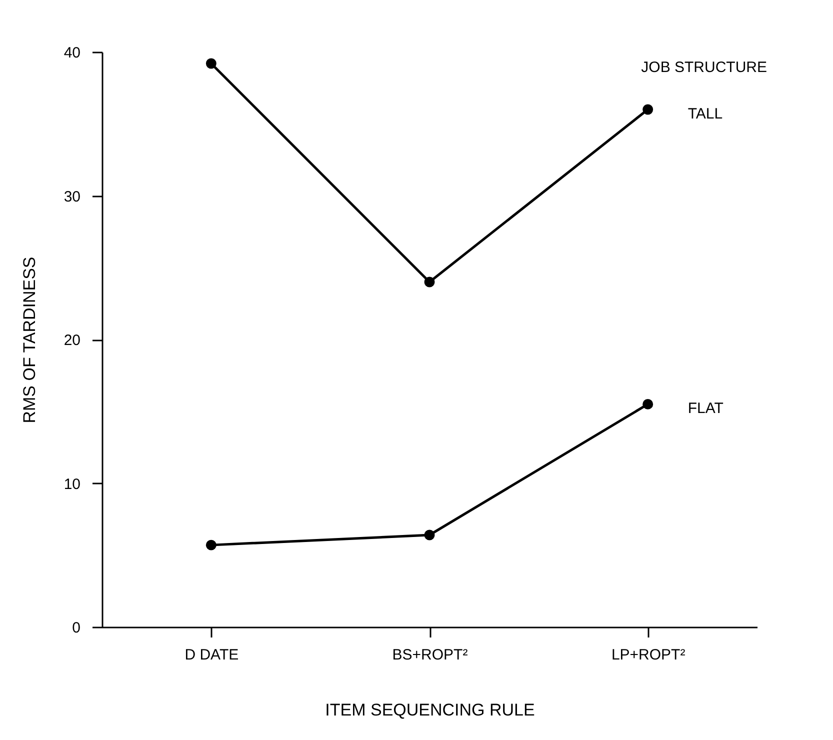 The image size is (833, 740). I want to click on text: FLAT, so click(706, 409).